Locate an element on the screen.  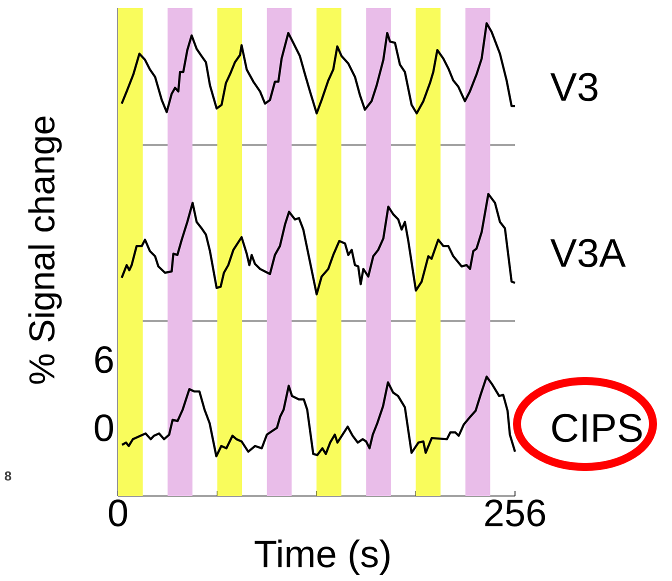
x-tick-label: 256 is located at coordinates (515, 513).